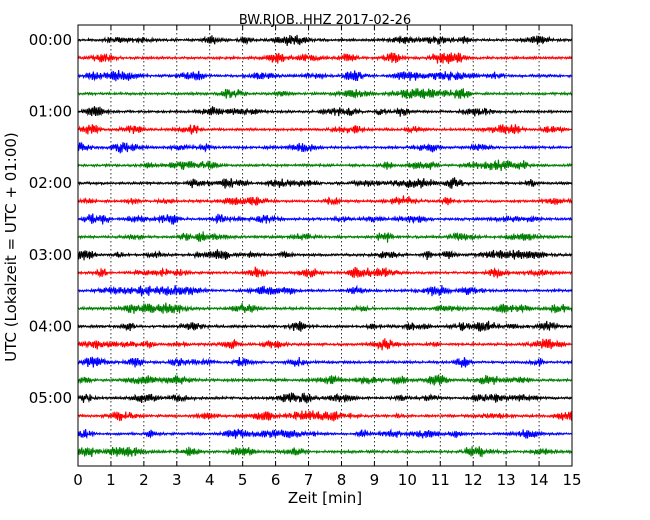  Describe the element at coordinates (571, 480) in the screenshot. I see `x-tick-label: 15` at that location.